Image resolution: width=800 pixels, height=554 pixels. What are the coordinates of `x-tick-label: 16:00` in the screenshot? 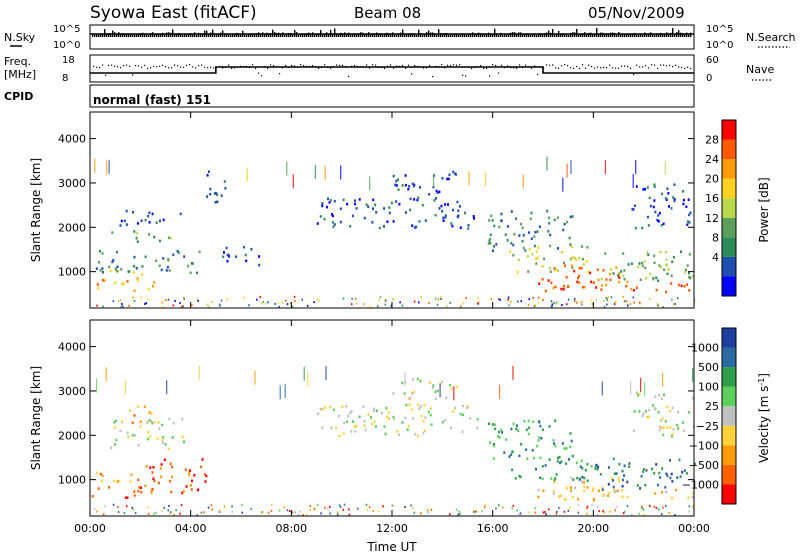 It's located at (493, 528).